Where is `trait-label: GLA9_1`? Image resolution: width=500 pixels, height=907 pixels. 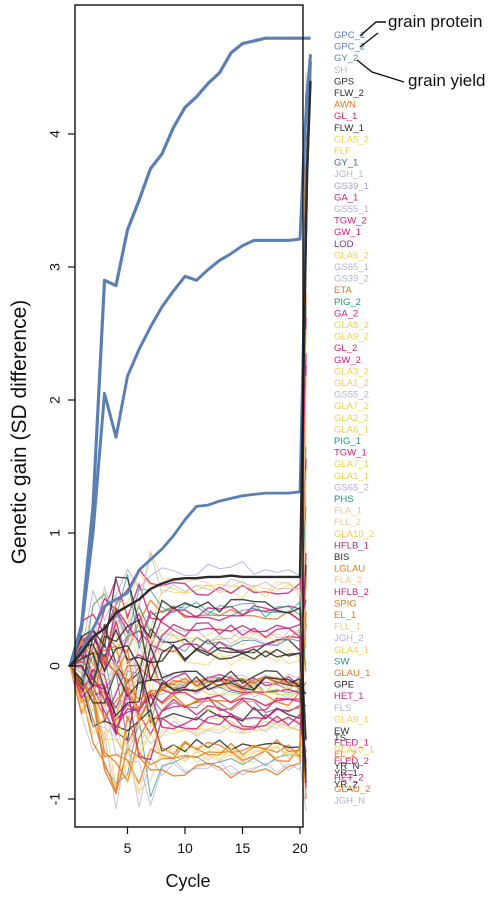
trait-label: GLA9_1 is located at coordinates (351, 719).